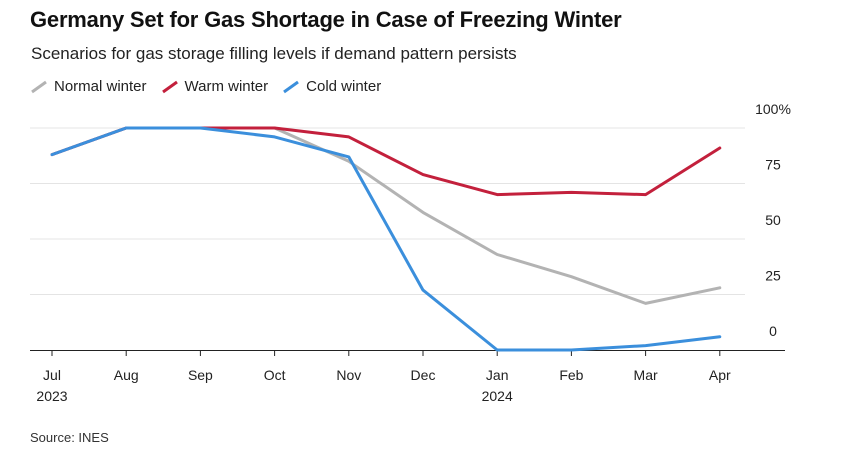 Image resolution: width=850 pixels, height=467 pixels. What do you see at coordinates (348, 375) in the screenshot?
I see `x-tick-label: Nov` at bounding box center [348, 375].